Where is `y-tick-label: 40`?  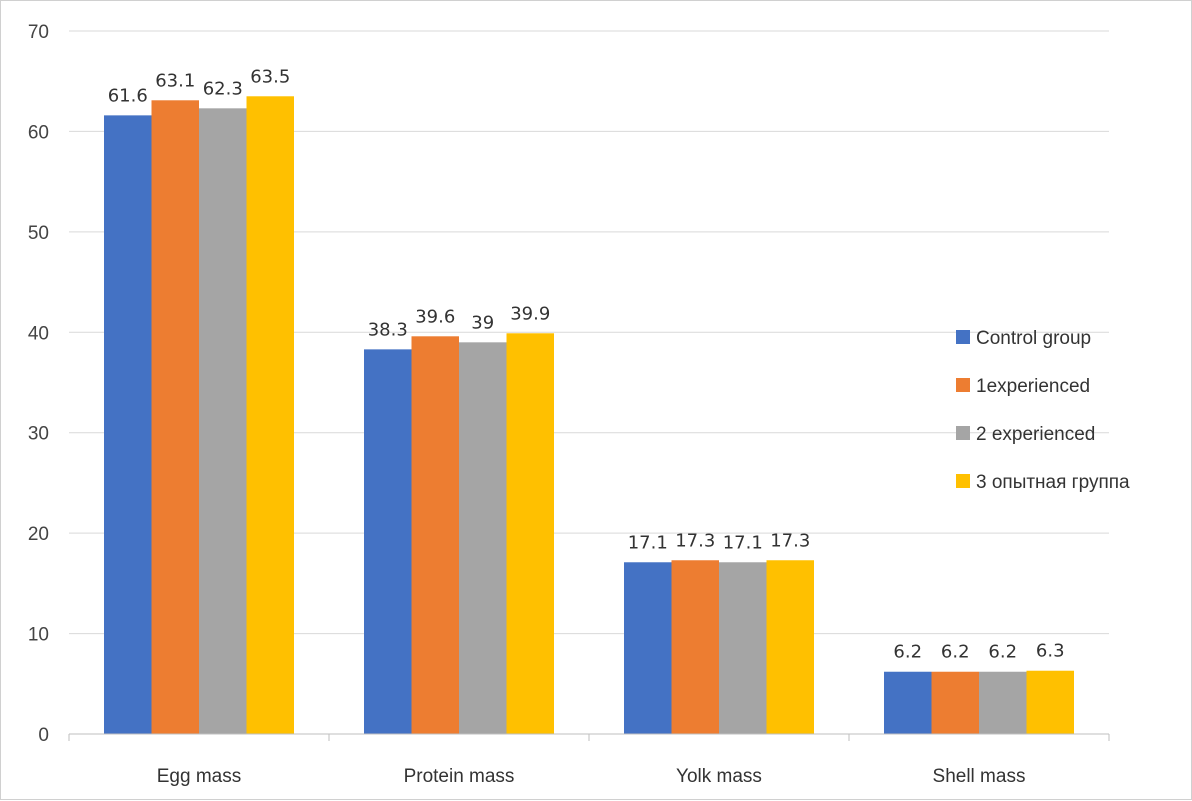
y-tick-label: 40 is located at coordinates (38, 333).